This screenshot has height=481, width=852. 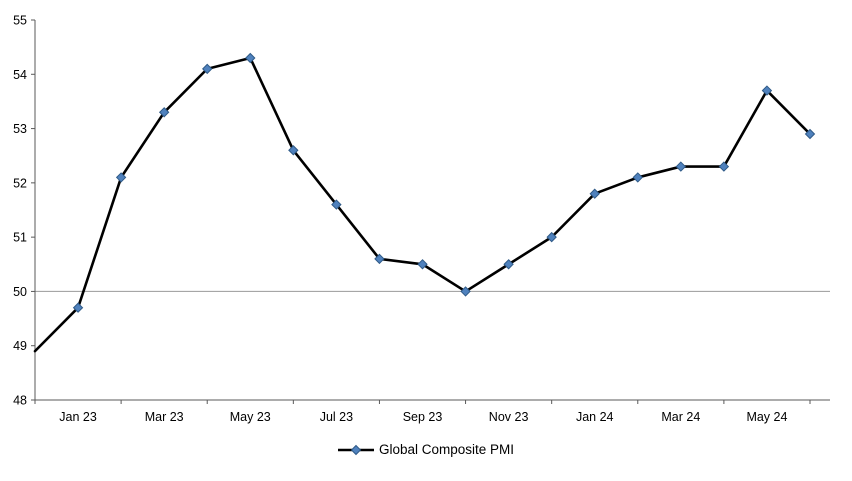 What do you see at coordinates (20, 21) in the screenshot?
I see `y-axis-tick-label: 55` at bounding box center [20, 21].